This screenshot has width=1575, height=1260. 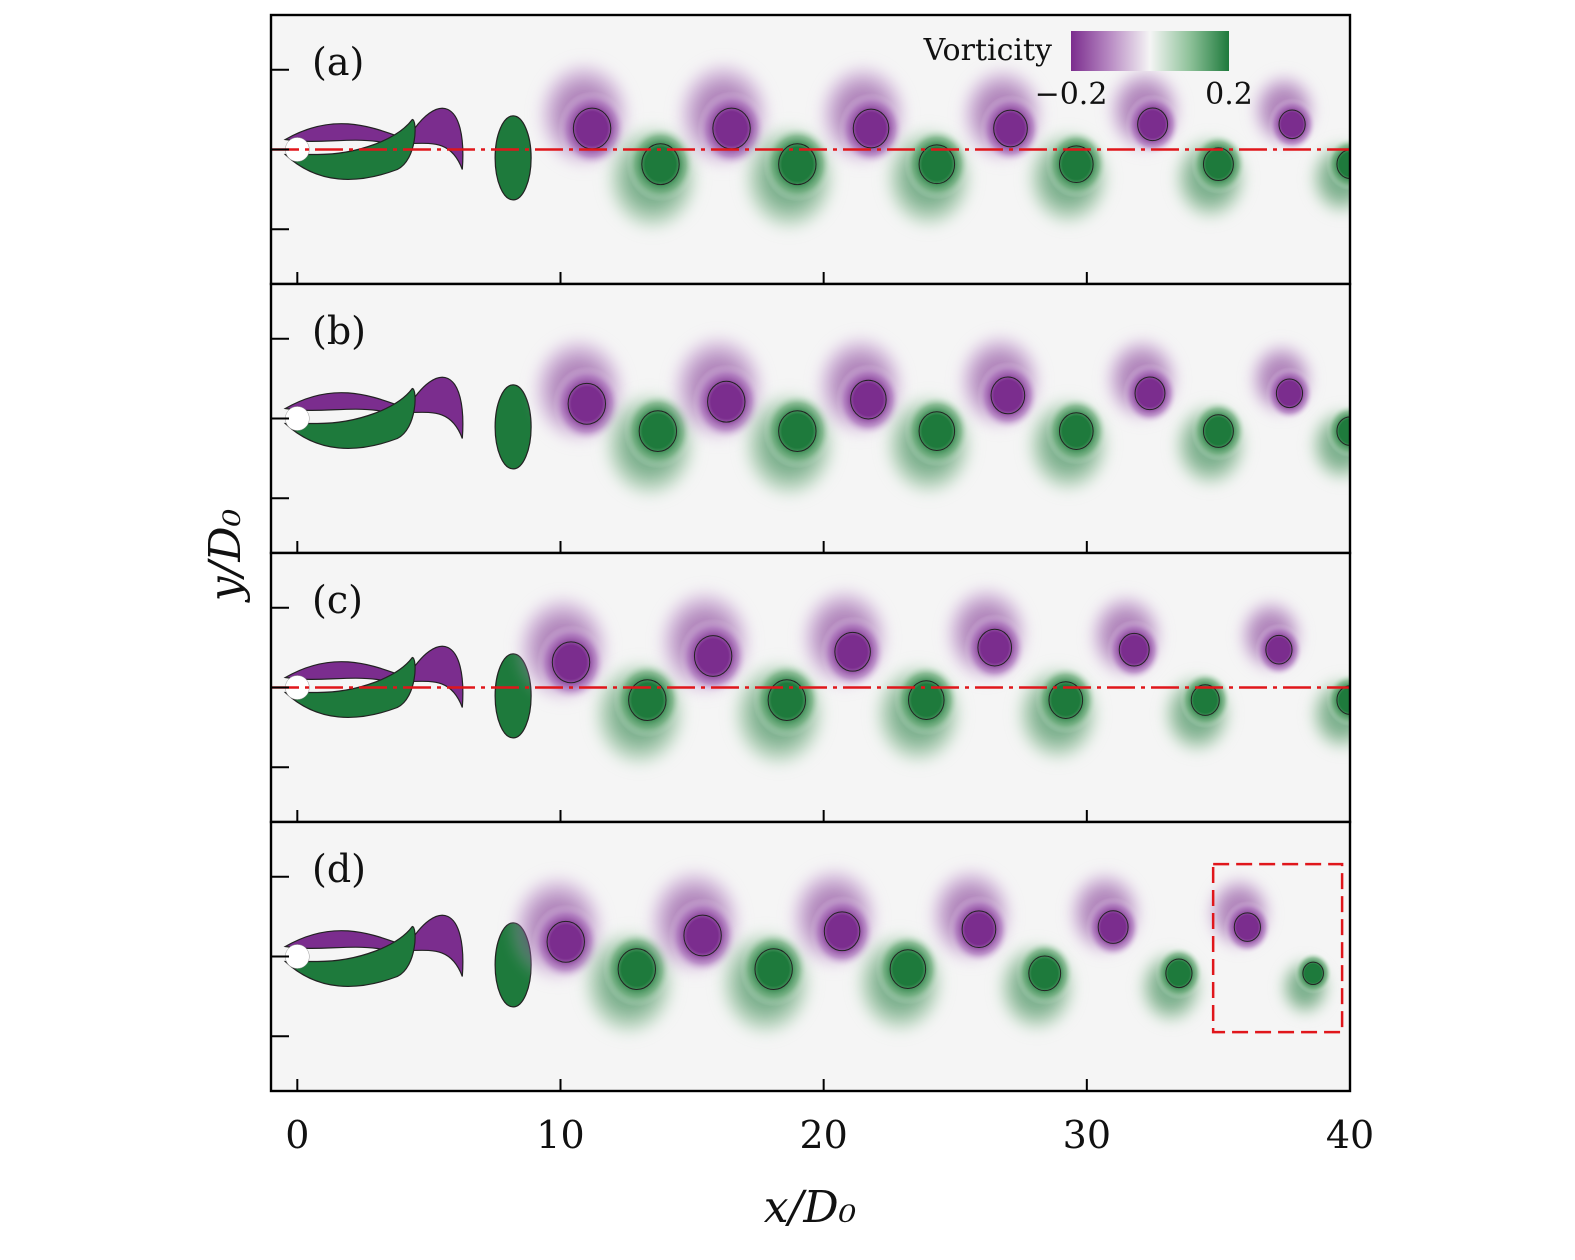 I want to click on panel-d: (d), so click(x=810, y=956).